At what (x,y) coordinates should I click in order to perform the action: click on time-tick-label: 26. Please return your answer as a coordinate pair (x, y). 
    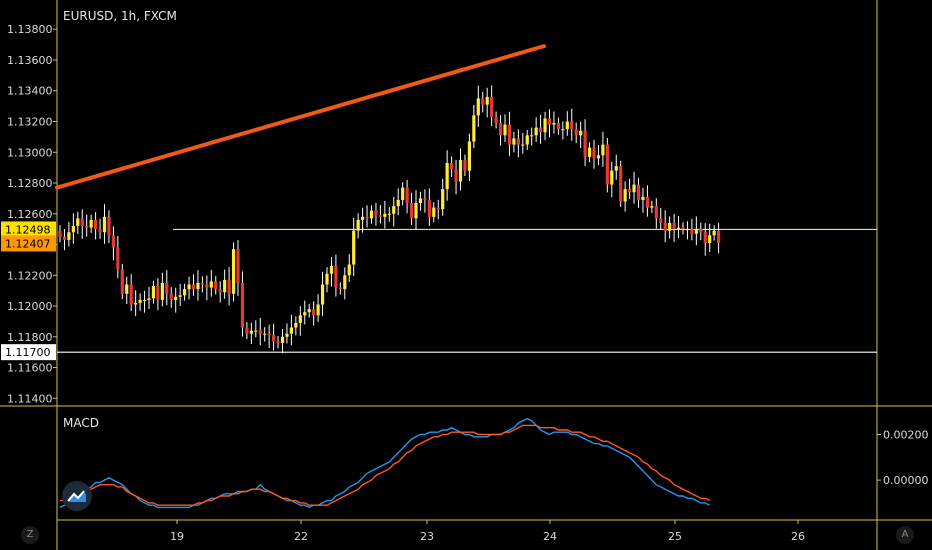
    Looking at the image, I should click on (798, 536).